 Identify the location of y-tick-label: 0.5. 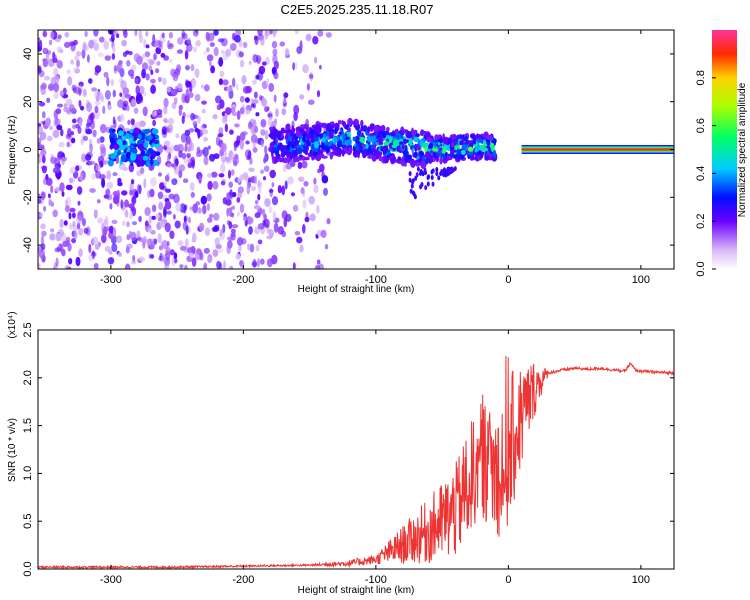
(28, 521).